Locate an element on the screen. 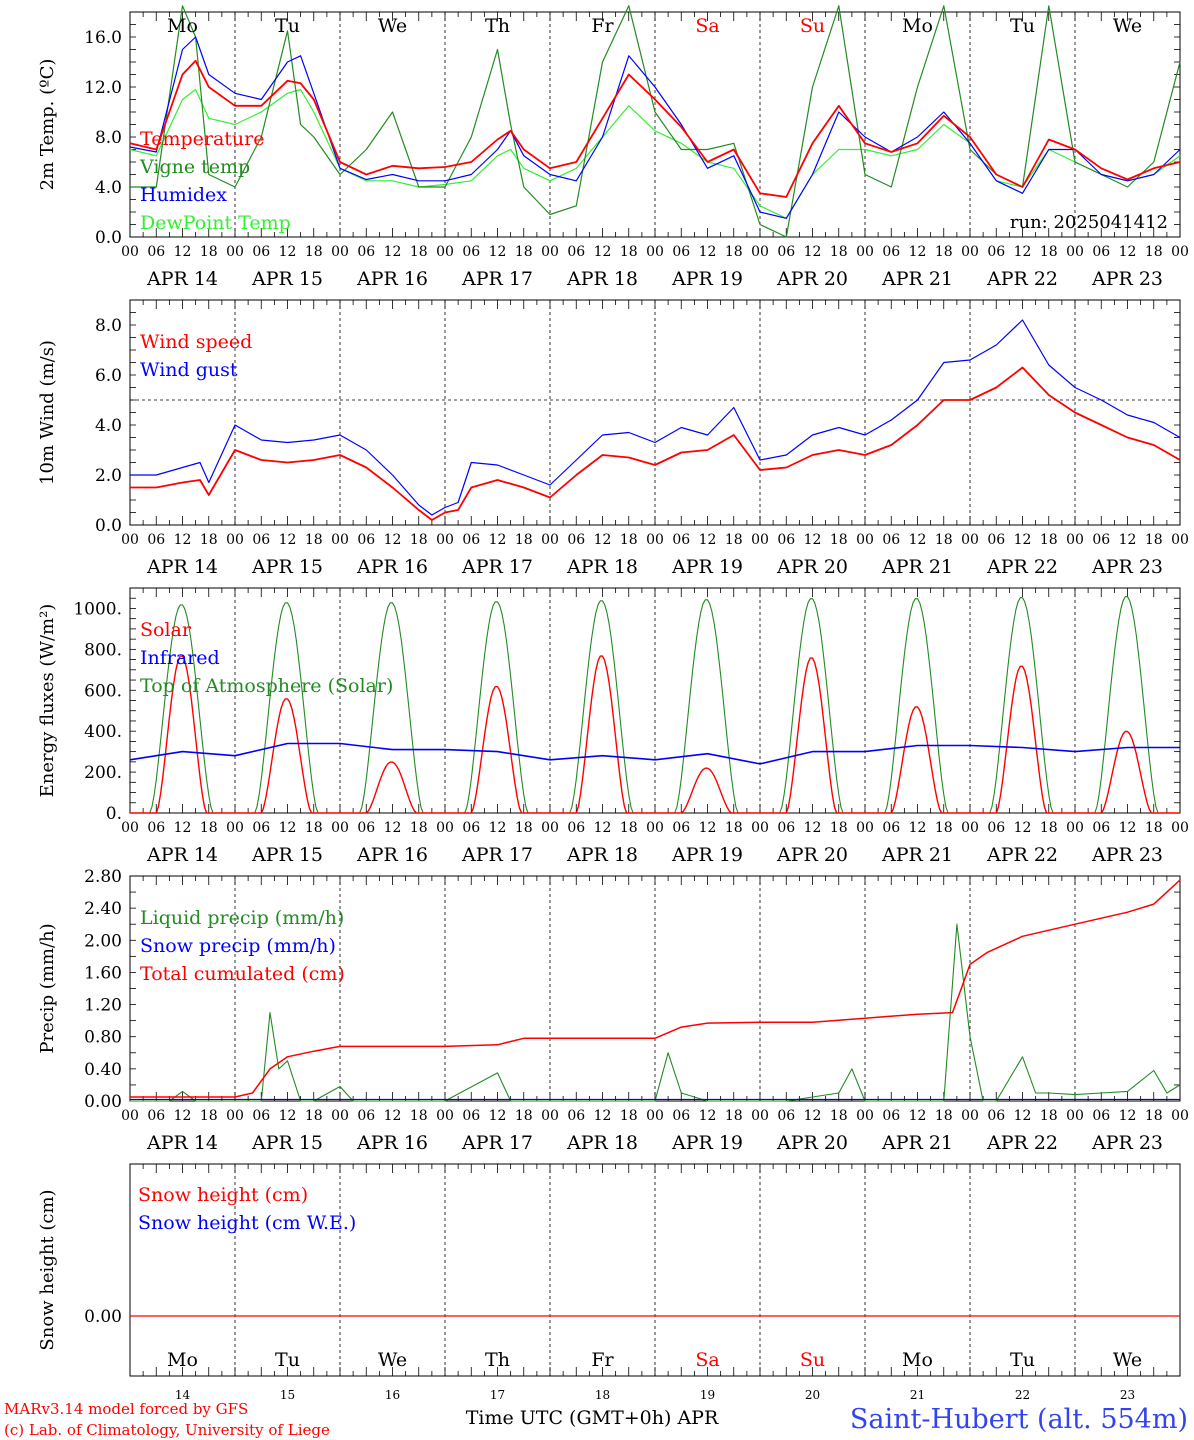 The height and width of the screenshot is (1440, 1194). legend-entry: Solar is located at coordinates (166, 630).